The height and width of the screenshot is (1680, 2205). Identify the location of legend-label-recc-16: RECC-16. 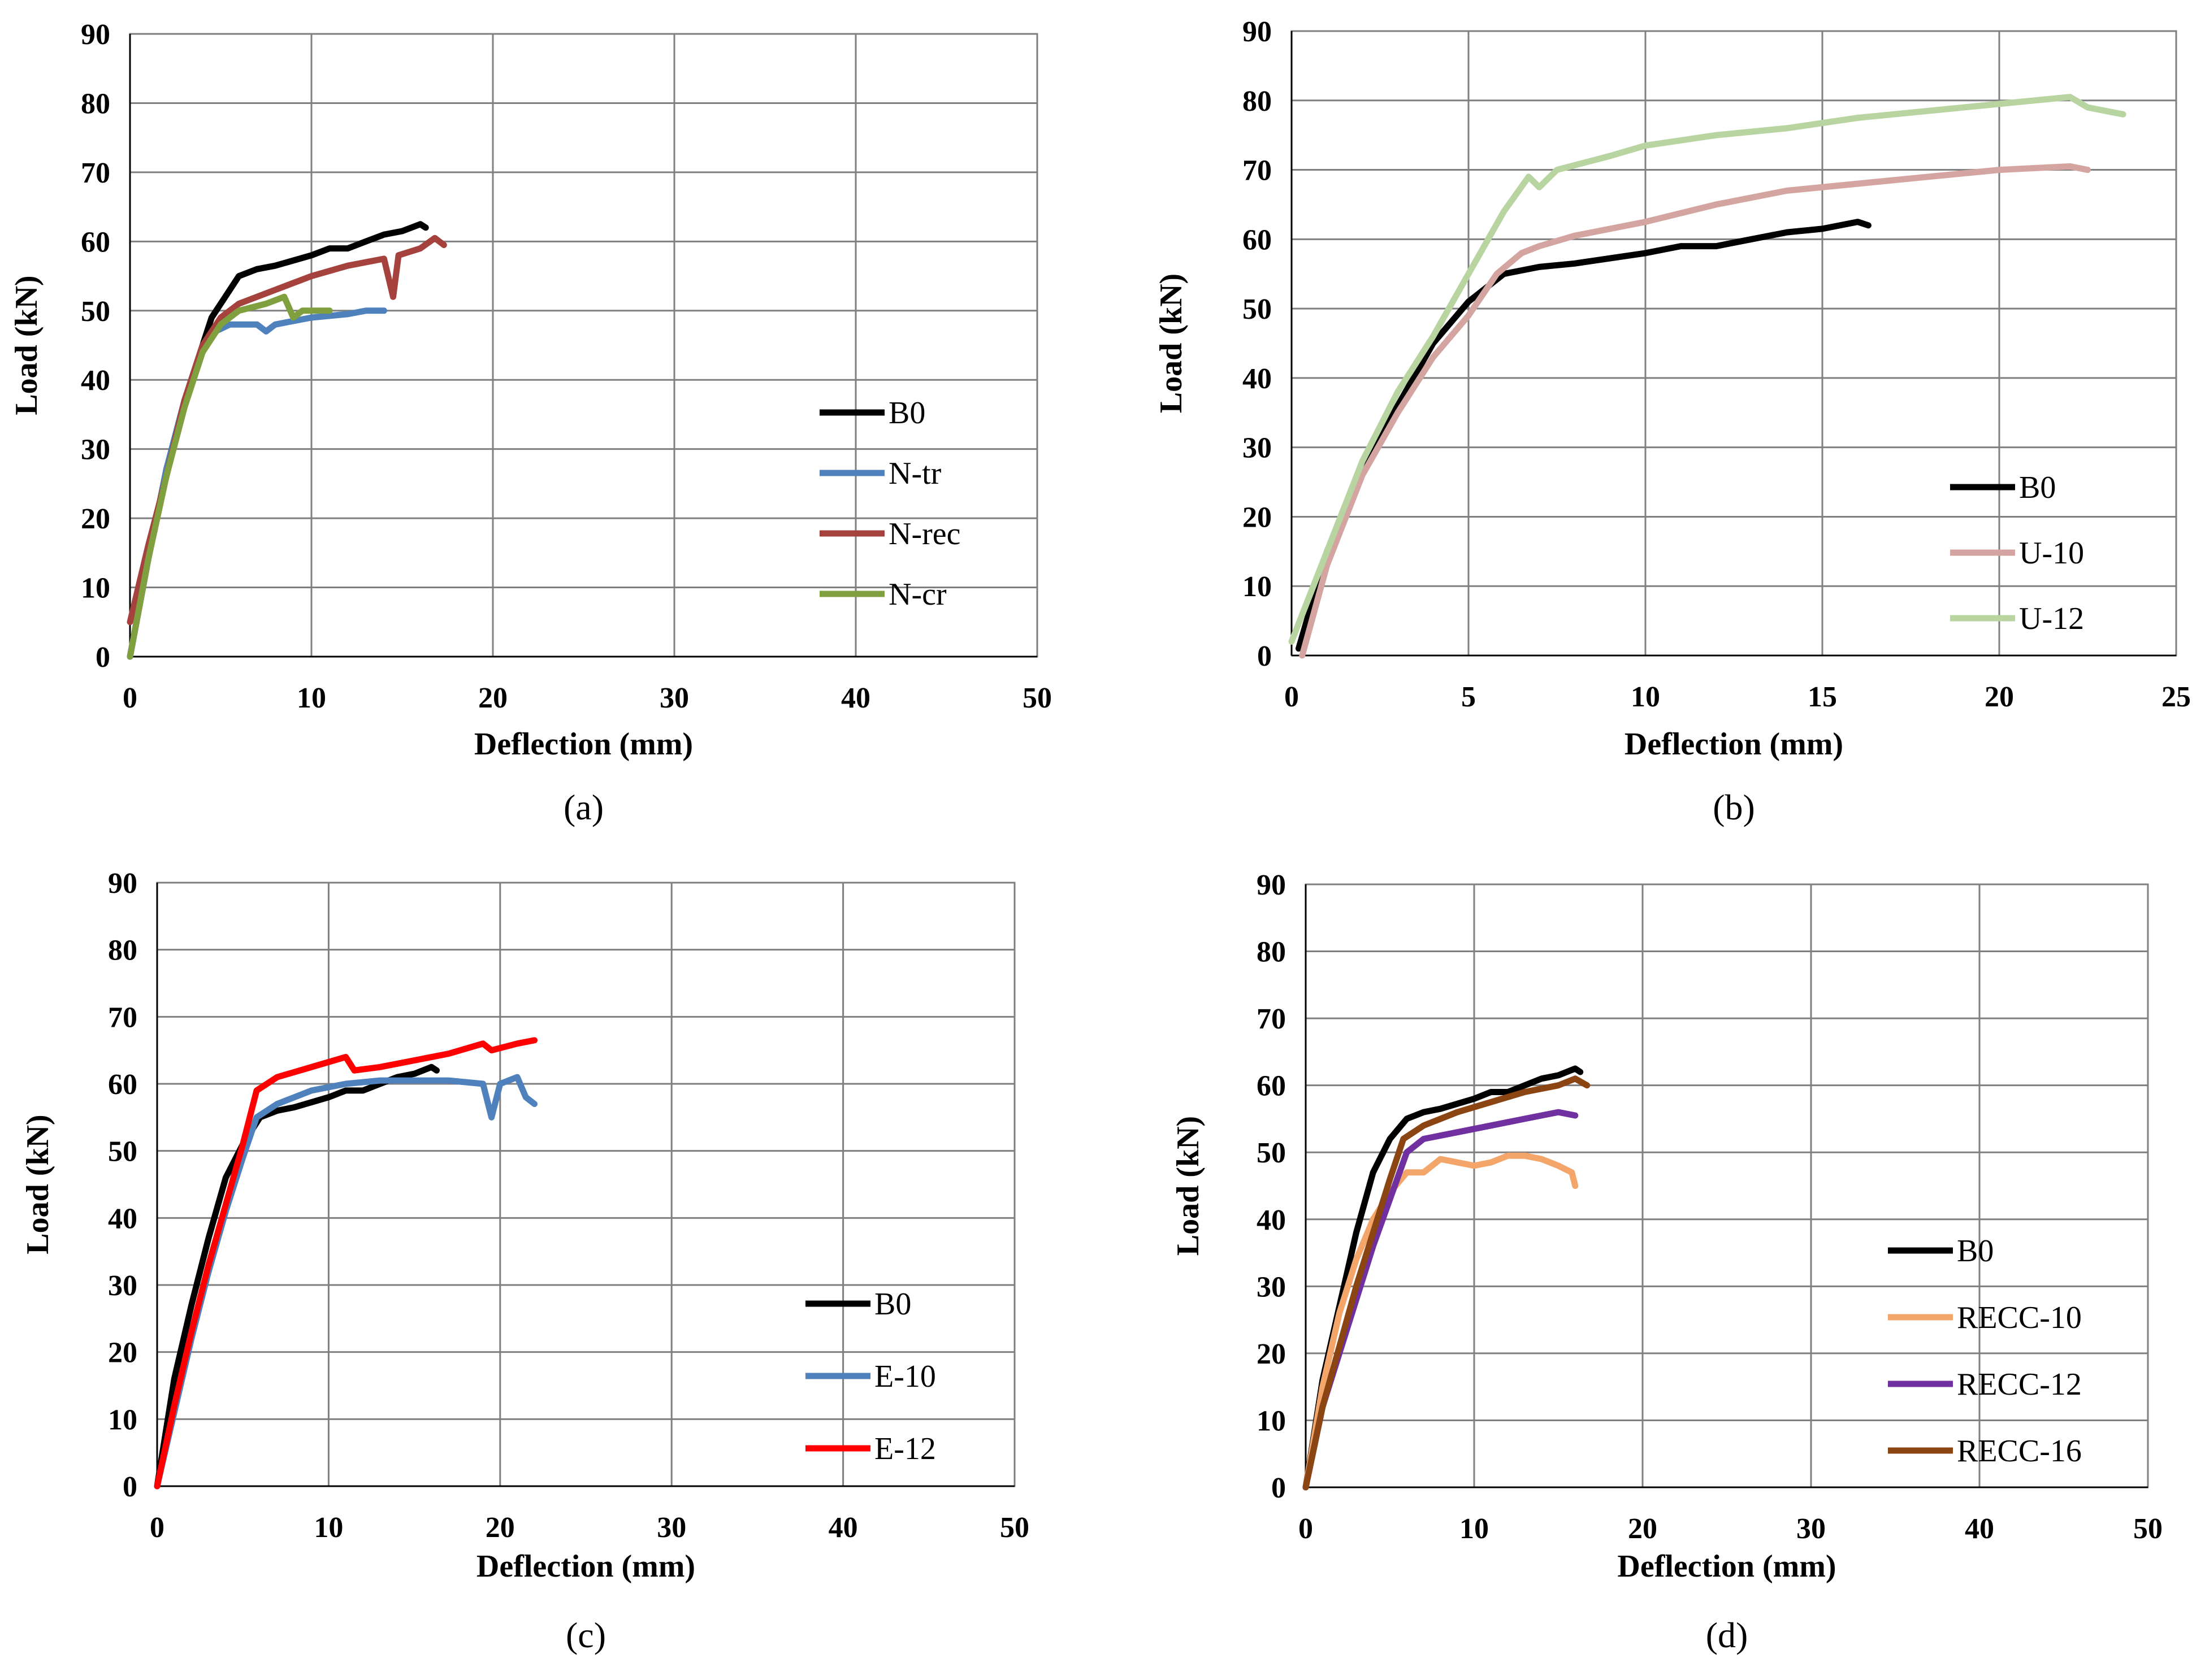
(2019, 1451).